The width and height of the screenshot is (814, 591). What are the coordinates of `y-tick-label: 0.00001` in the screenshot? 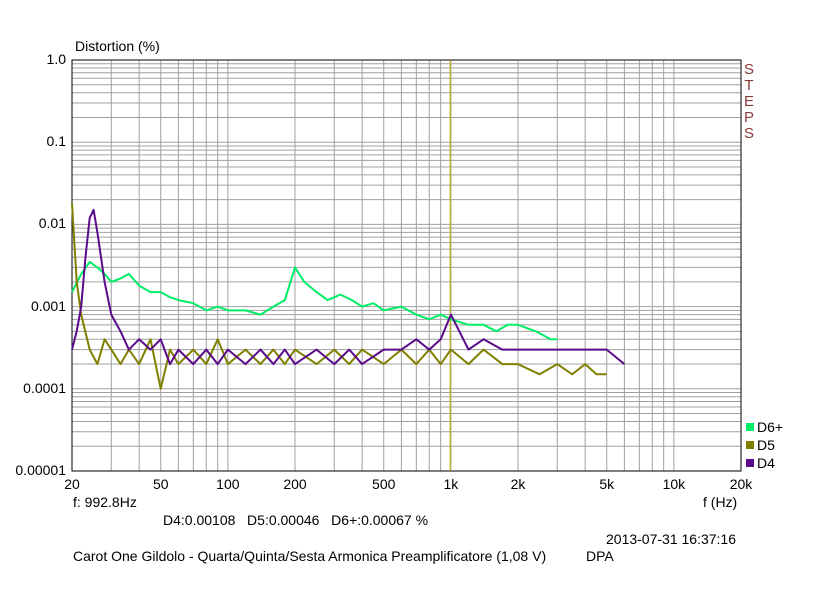 It's located at (40, 470).